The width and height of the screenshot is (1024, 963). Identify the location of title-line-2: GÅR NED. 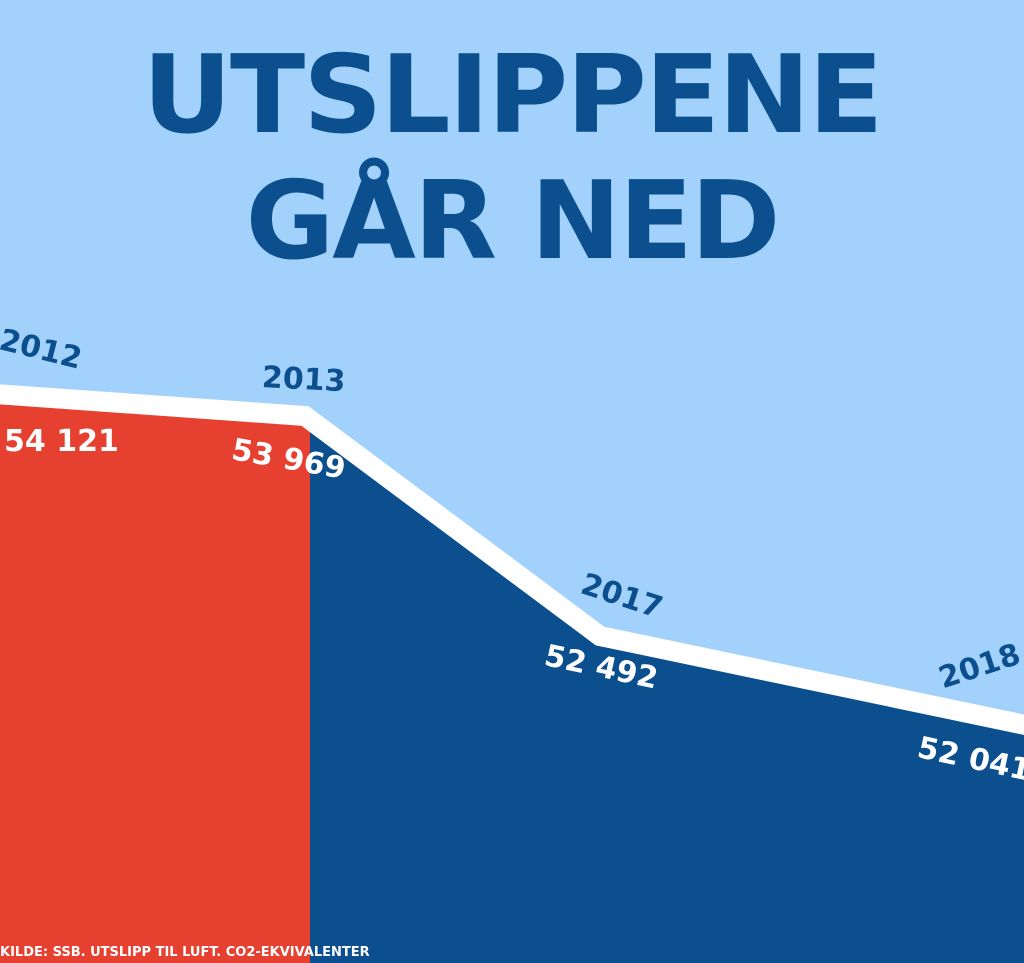
(513, 221).